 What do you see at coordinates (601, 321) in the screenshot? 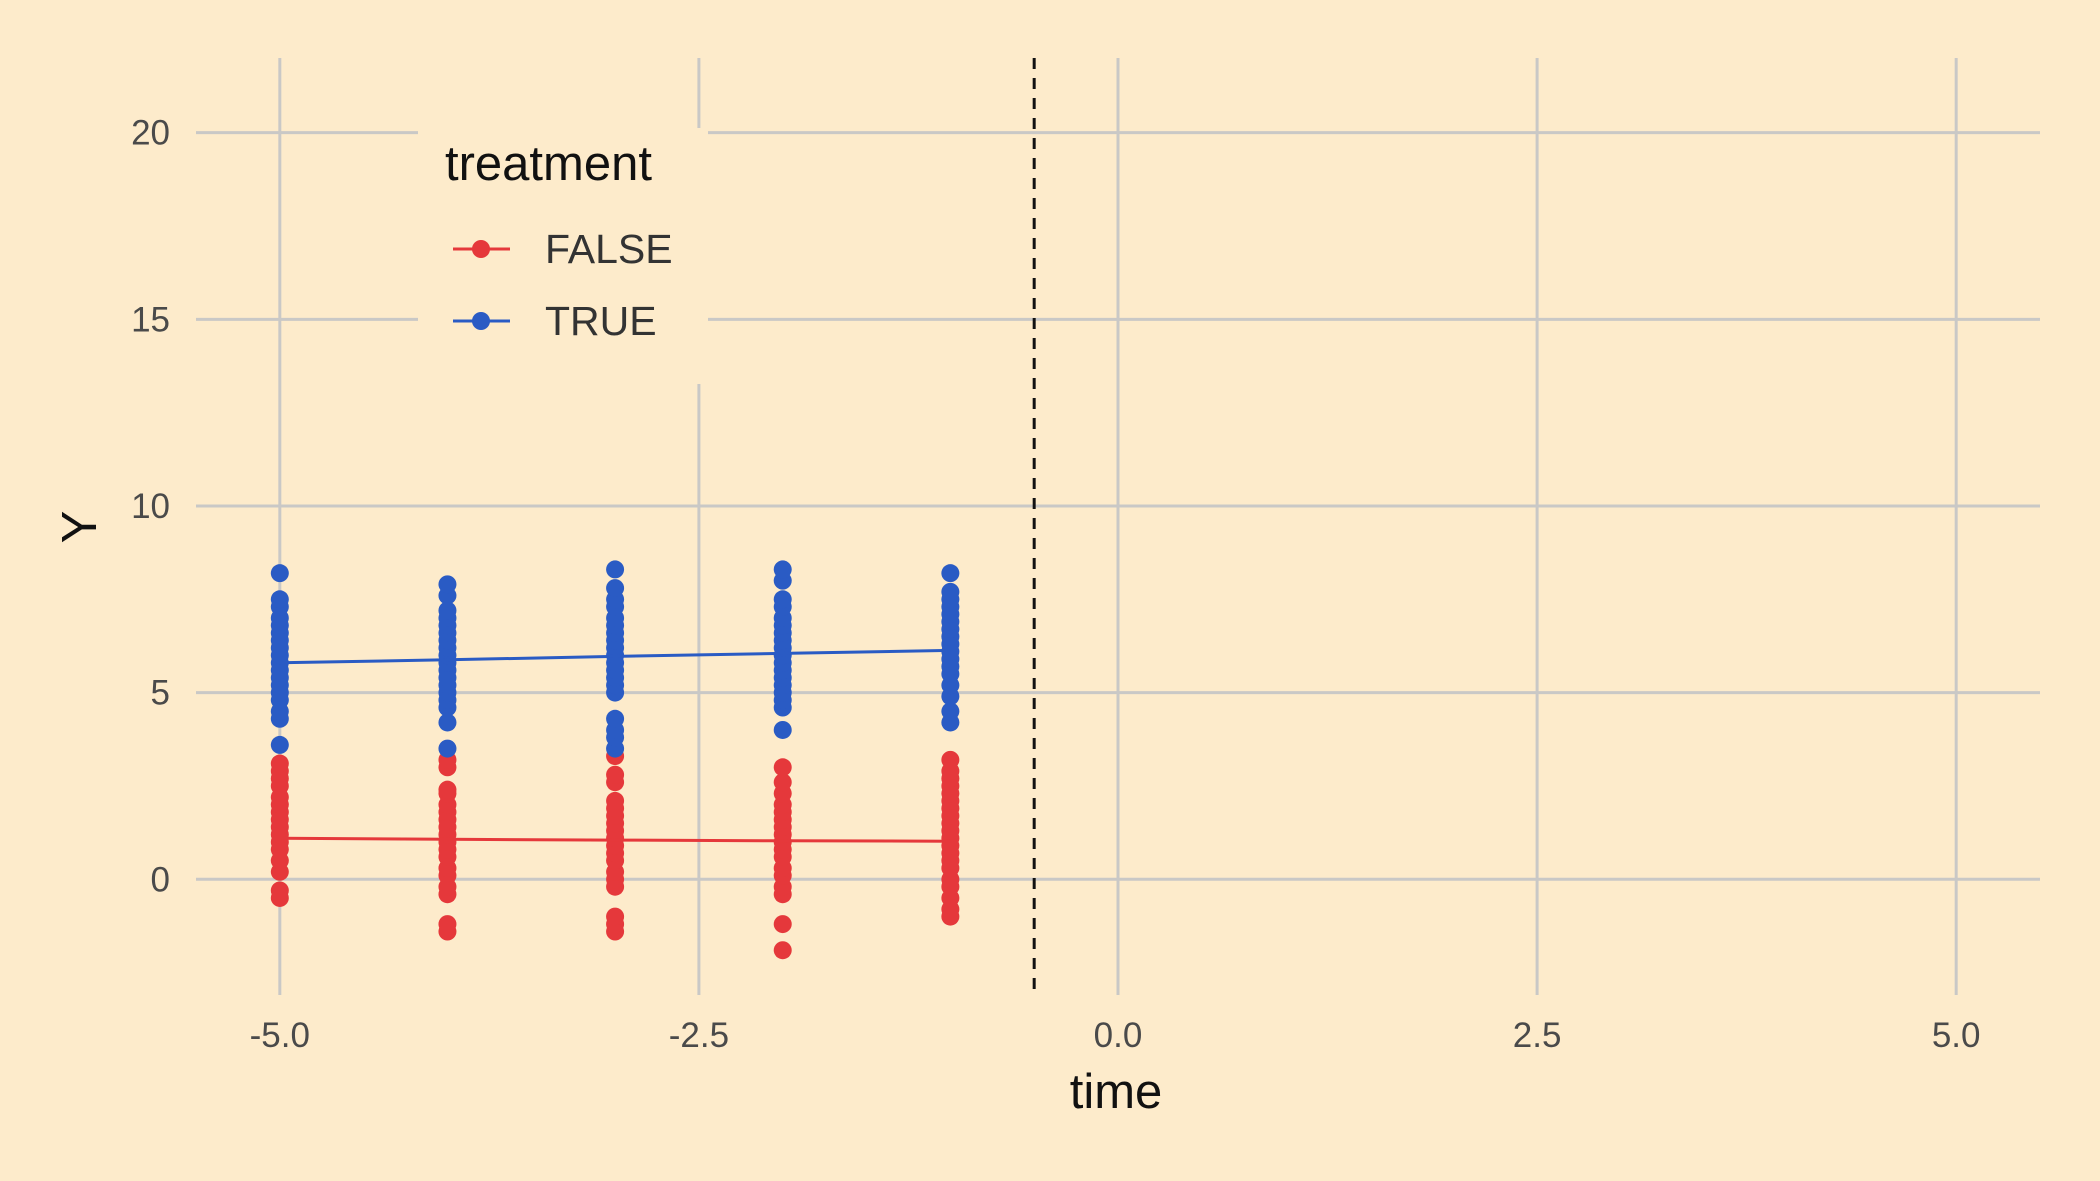
I see `legend-label: TRUE` at bounding box center [601, 321].